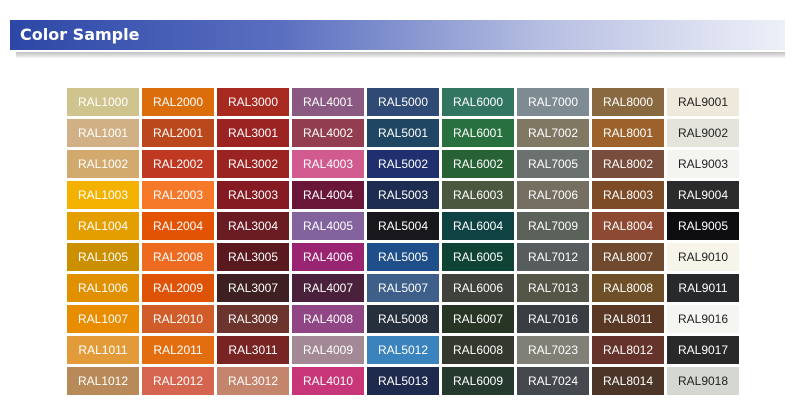  What do you see at coordinates (403, 288) in the screenshot?
I see `swatch: RAL5007` at bounding box center [403, 288].